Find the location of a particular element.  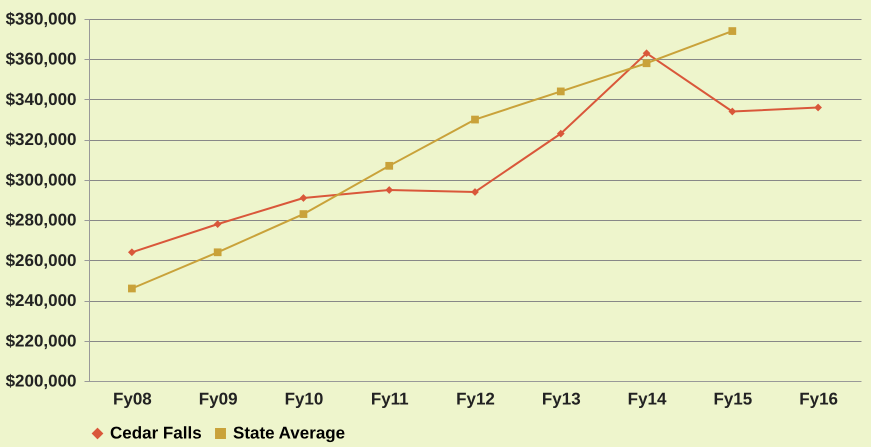

y-tick-label: $320,000 is located at coordinates (41, 140).